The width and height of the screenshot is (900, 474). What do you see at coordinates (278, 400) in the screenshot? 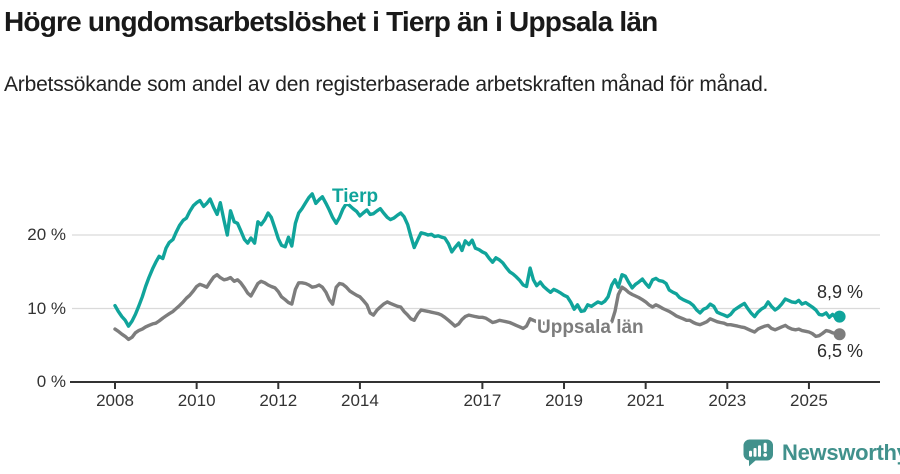
I see `x-axis-tick-label: 2012` at bounding box center [278, 400].